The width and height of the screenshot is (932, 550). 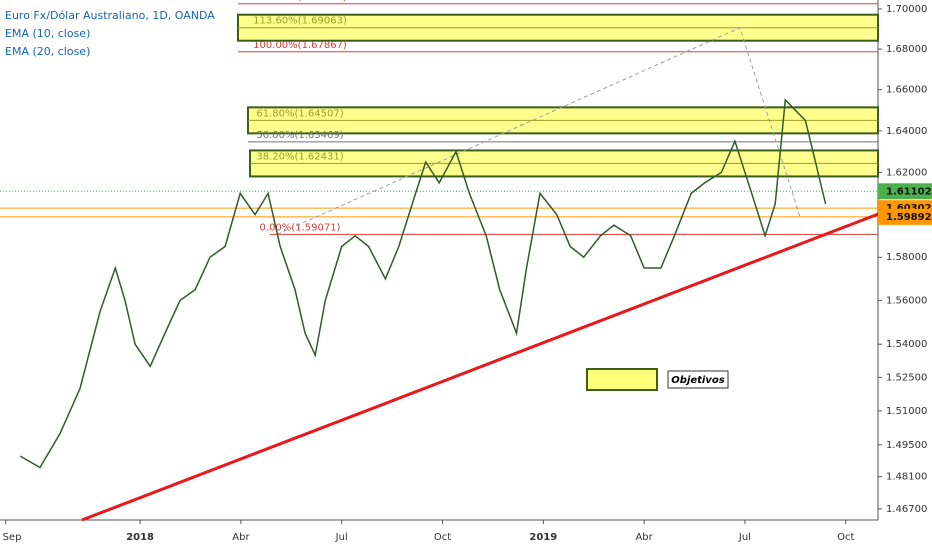 I want to click on fib-label: 113.60%(1.69063), so click(x=300, y=21).